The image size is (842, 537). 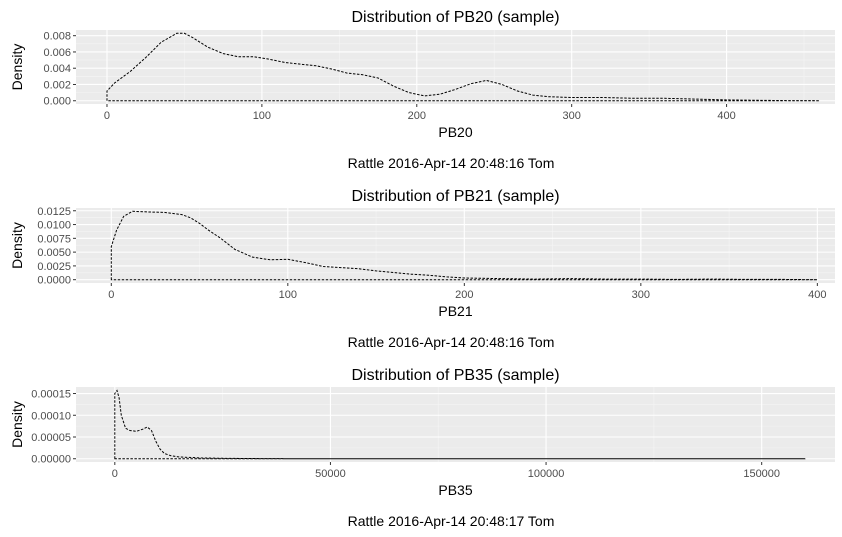 What do you see at coordinates (51, 395) in the screenshot?
I see `y-tick-label: 0.00015` at bounding box center [51, 395].